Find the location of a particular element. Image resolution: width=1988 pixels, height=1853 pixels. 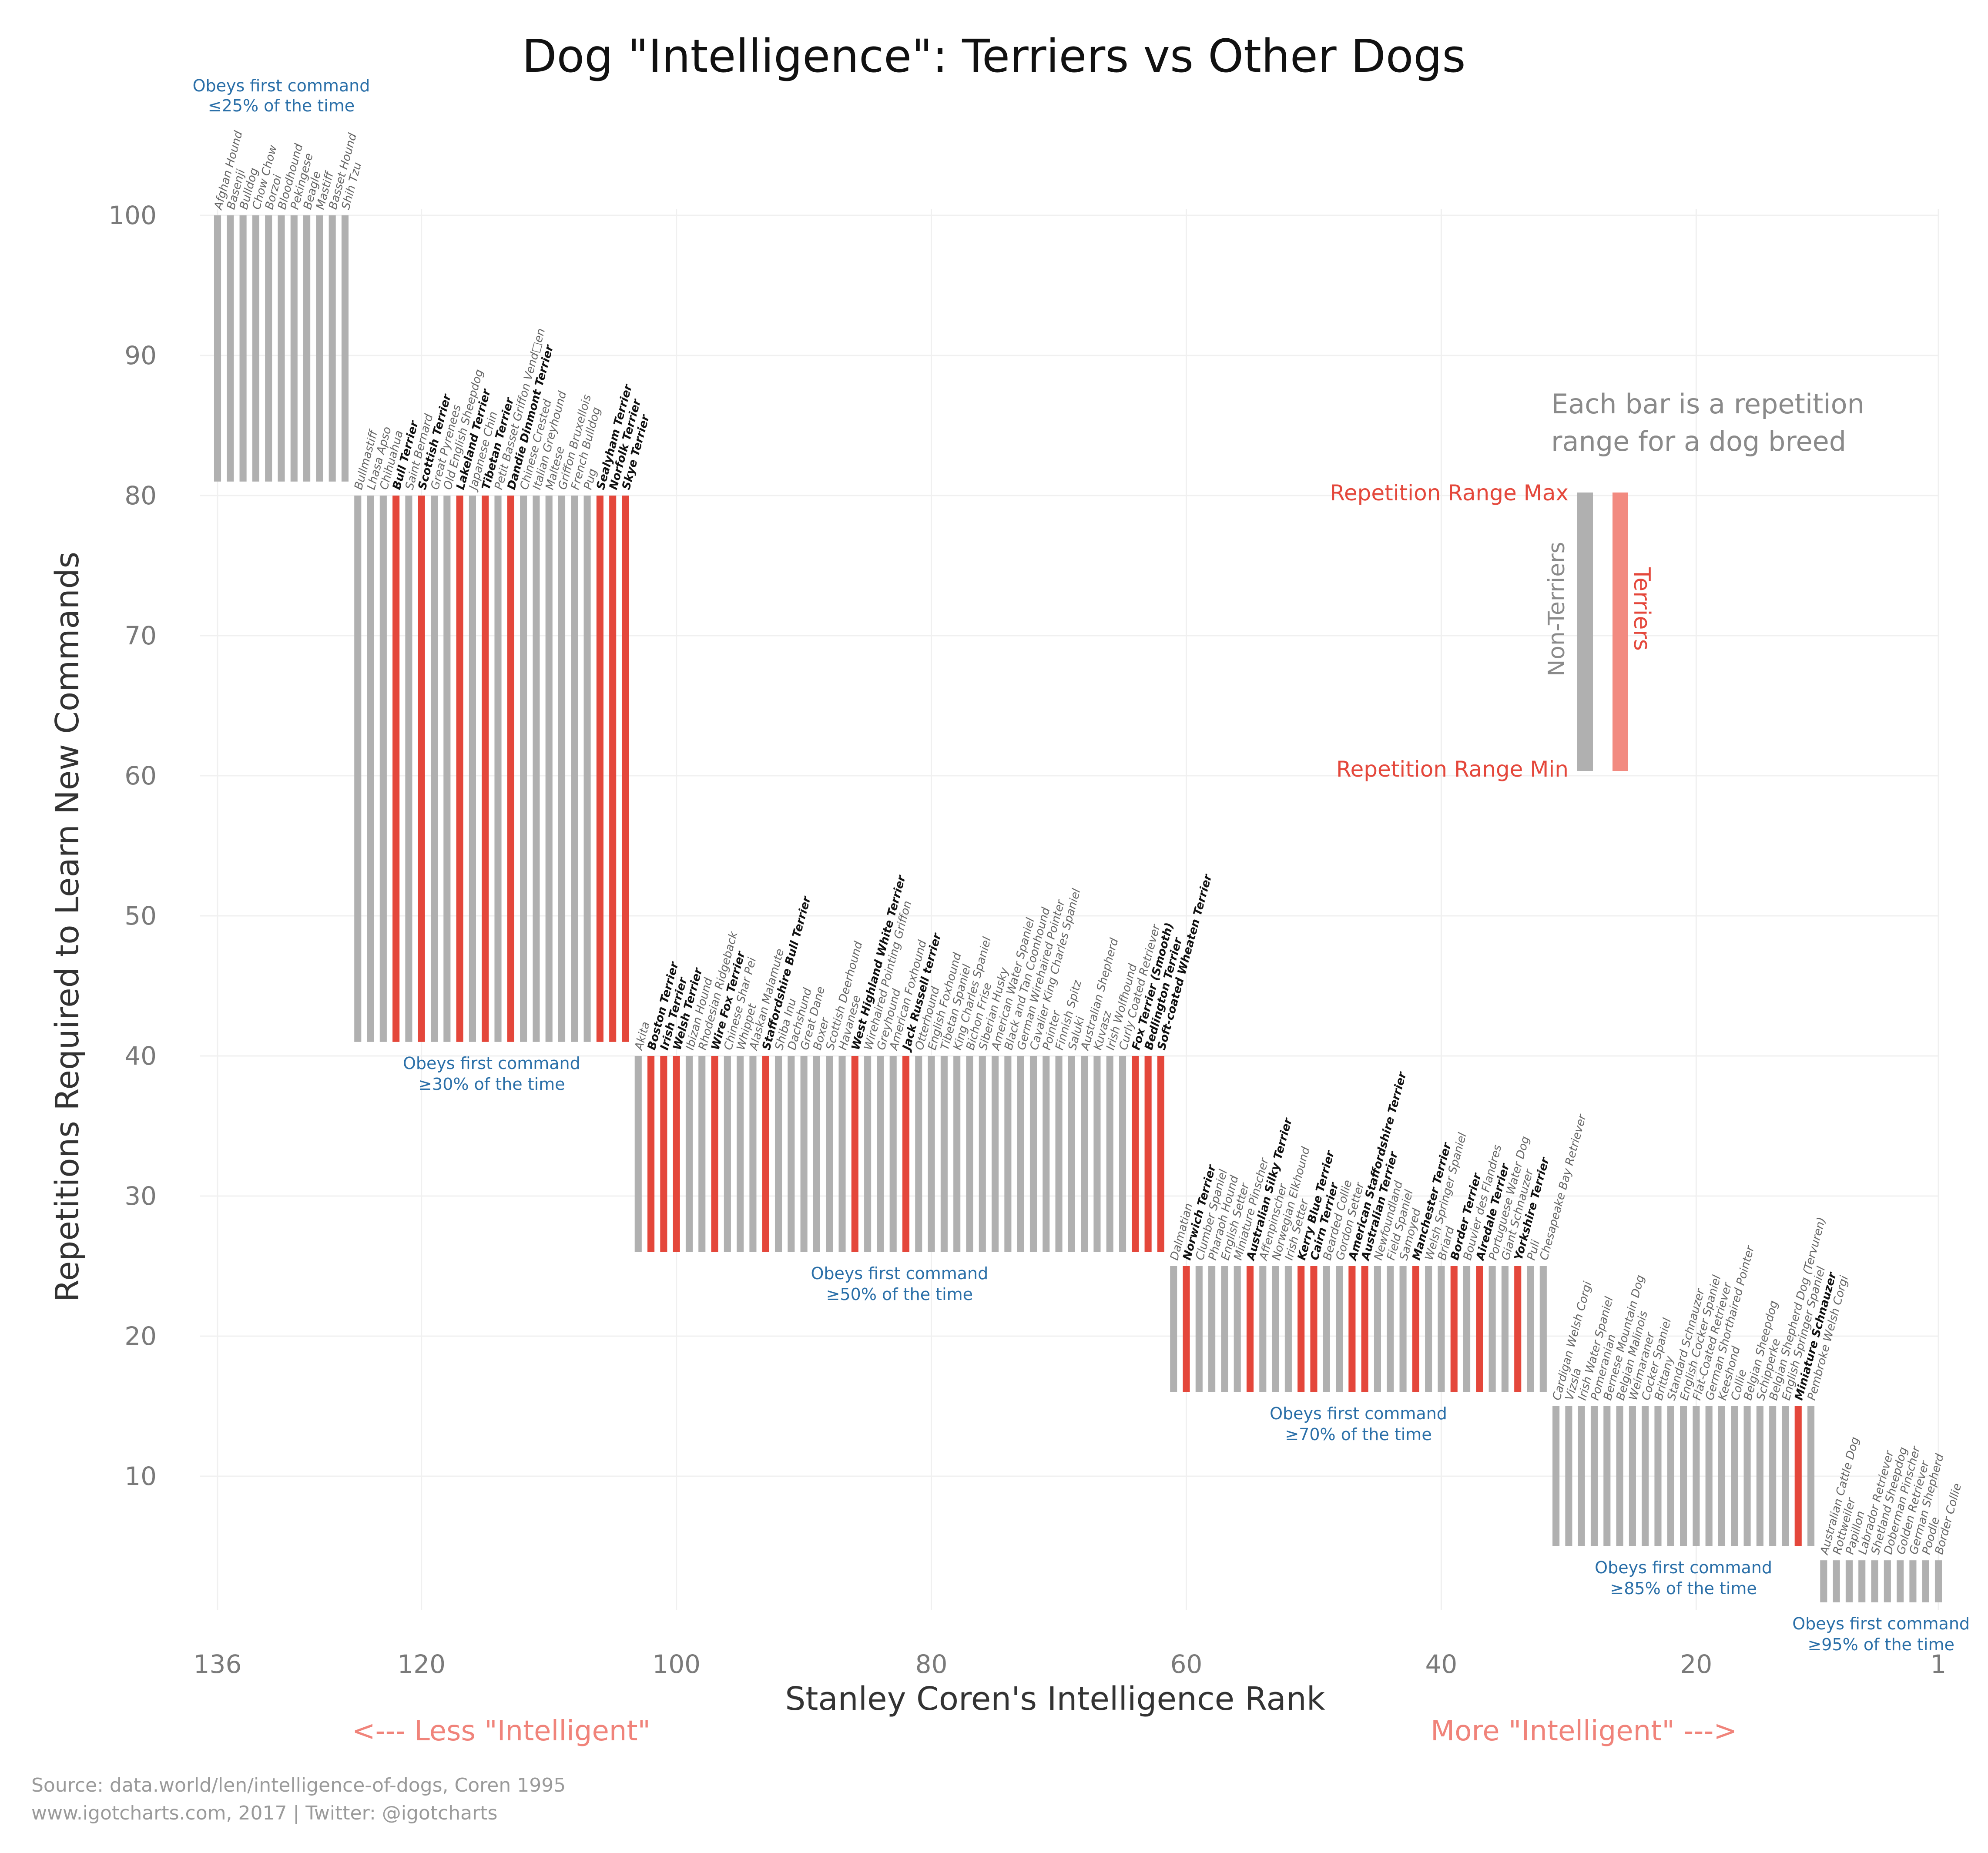

y-tick-label: 20 is located at coordinates (140, 1336).